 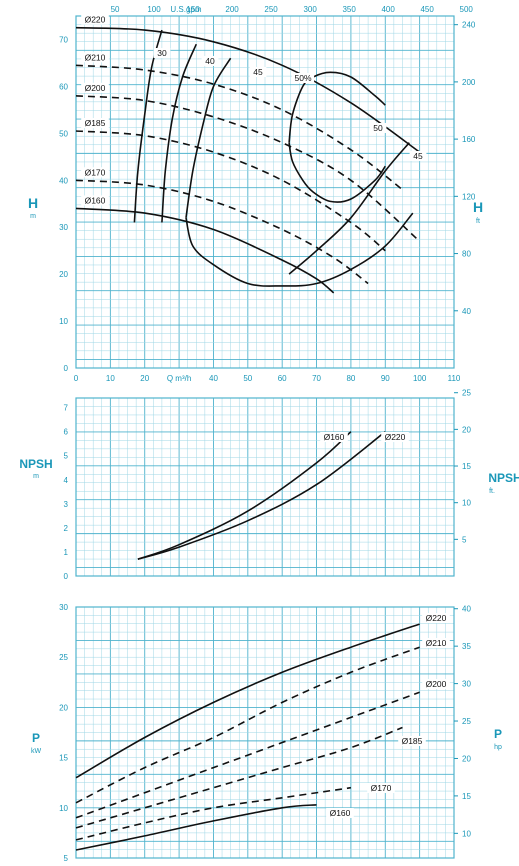 I want to click on power-curve-Ø185, so click(x=239, y=777).